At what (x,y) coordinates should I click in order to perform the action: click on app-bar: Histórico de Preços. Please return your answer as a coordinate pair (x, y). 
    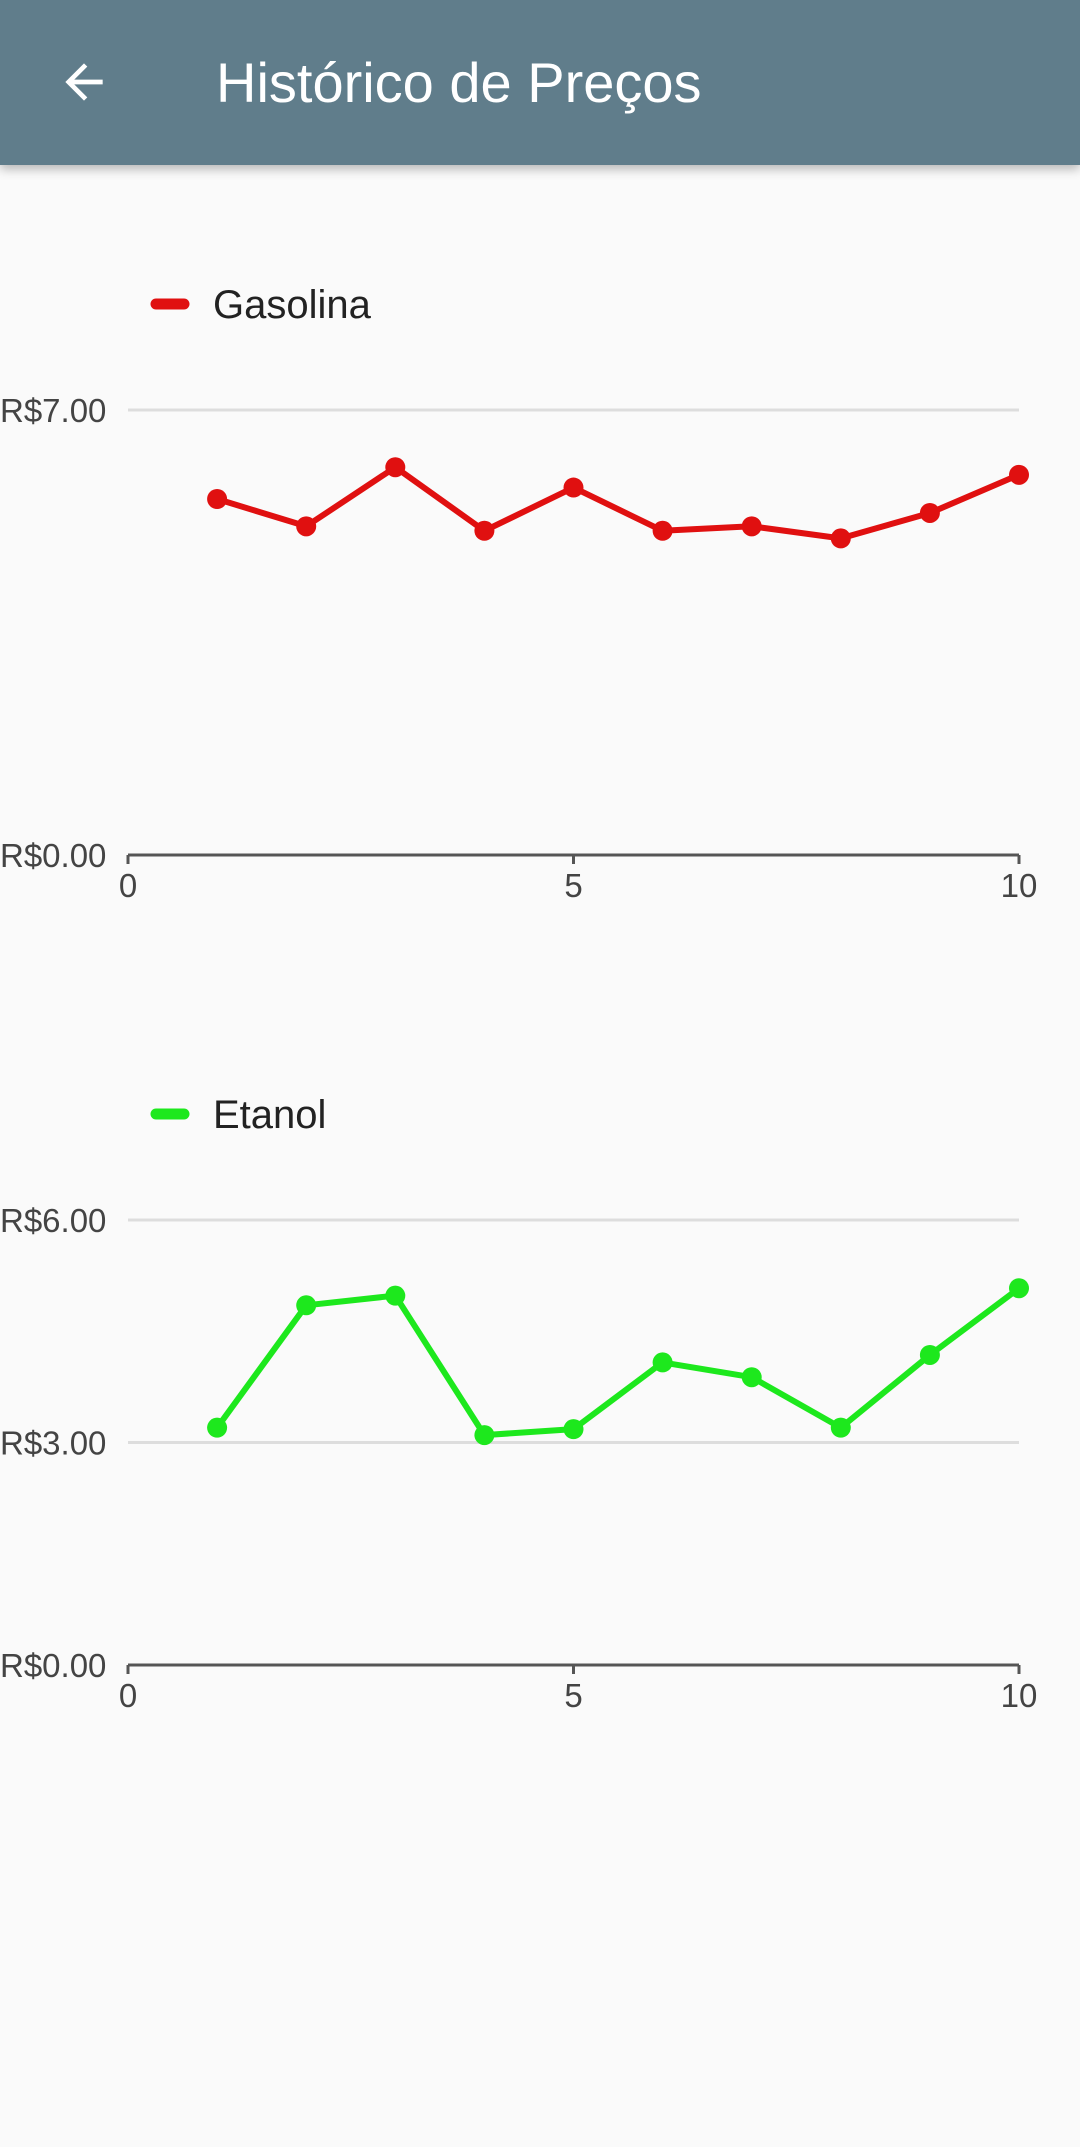
    Looking at the image, I should click on (540, 82).